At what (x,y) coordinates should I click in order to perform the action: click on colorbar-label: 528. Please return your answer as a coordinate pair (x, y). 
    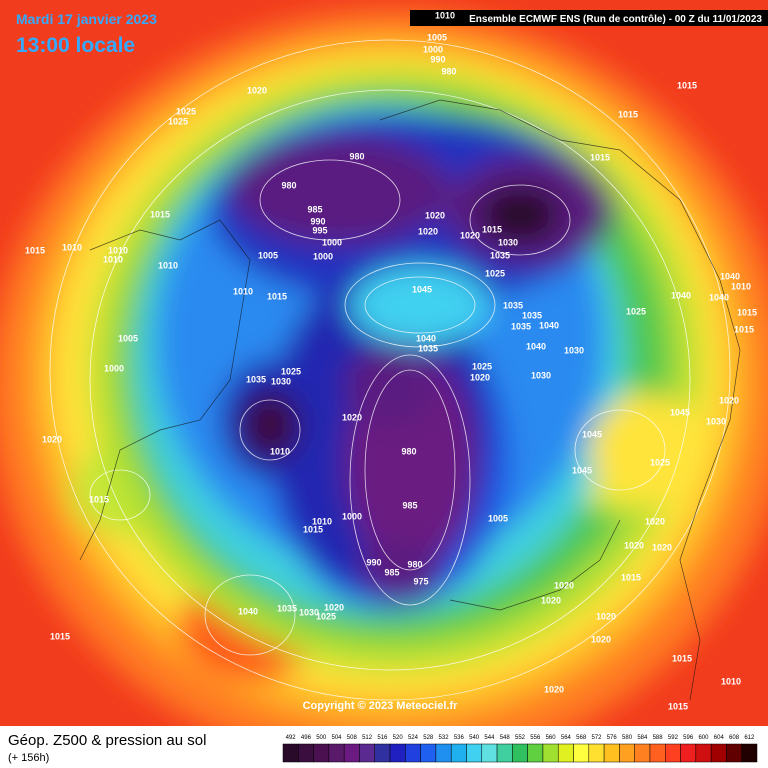
    Looking at the image, I should click on (428, 738).